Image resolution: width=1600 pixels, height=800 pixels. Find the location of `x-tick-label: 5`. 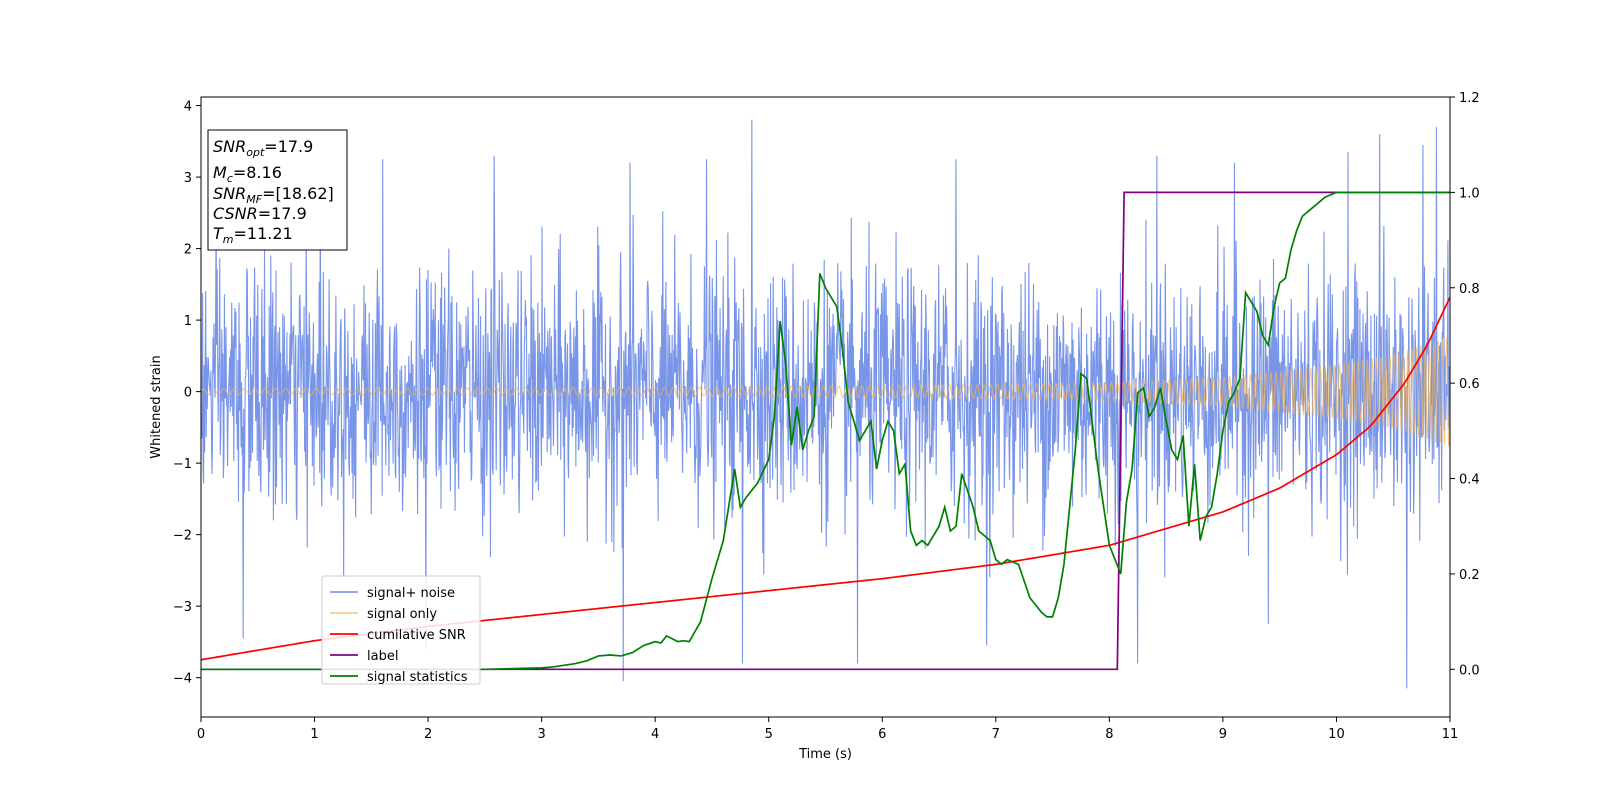

x-tick-label: 5 is located at coordinates (769, 734).